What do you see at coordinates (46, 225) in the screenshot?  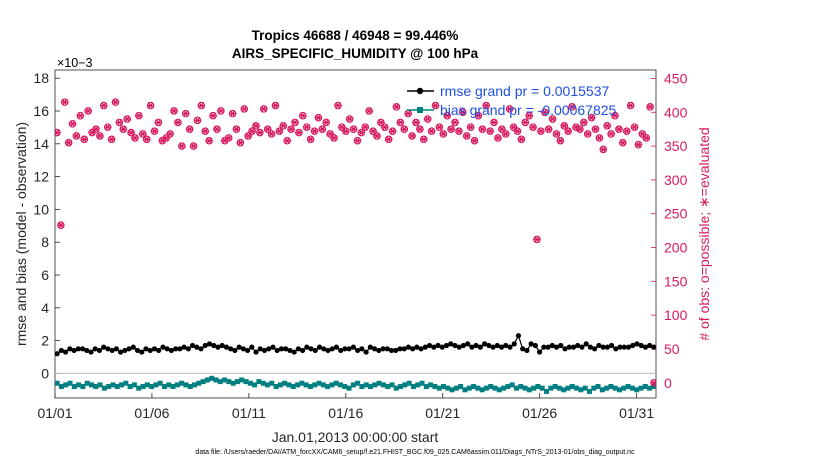 I see `left-y-axis: 0 2 4 6 8 10 12 14 16 18` at bounding box center [46, 225].